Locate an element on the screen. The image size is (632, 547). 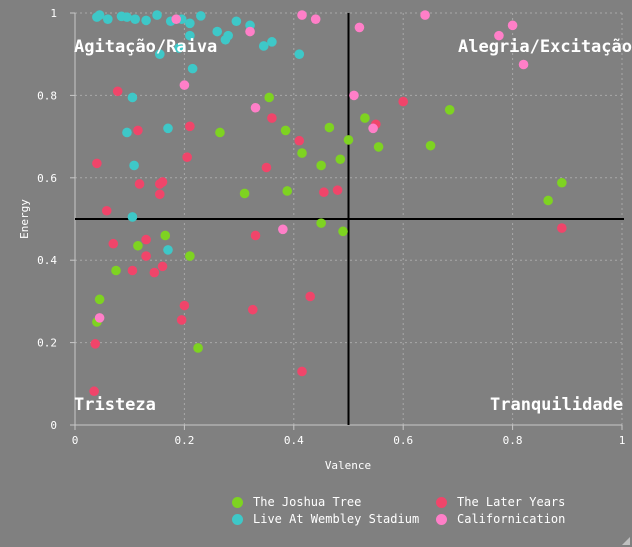
quadrant-label-top-left: Agitação/Raiva is located at coordinates (145, 47).